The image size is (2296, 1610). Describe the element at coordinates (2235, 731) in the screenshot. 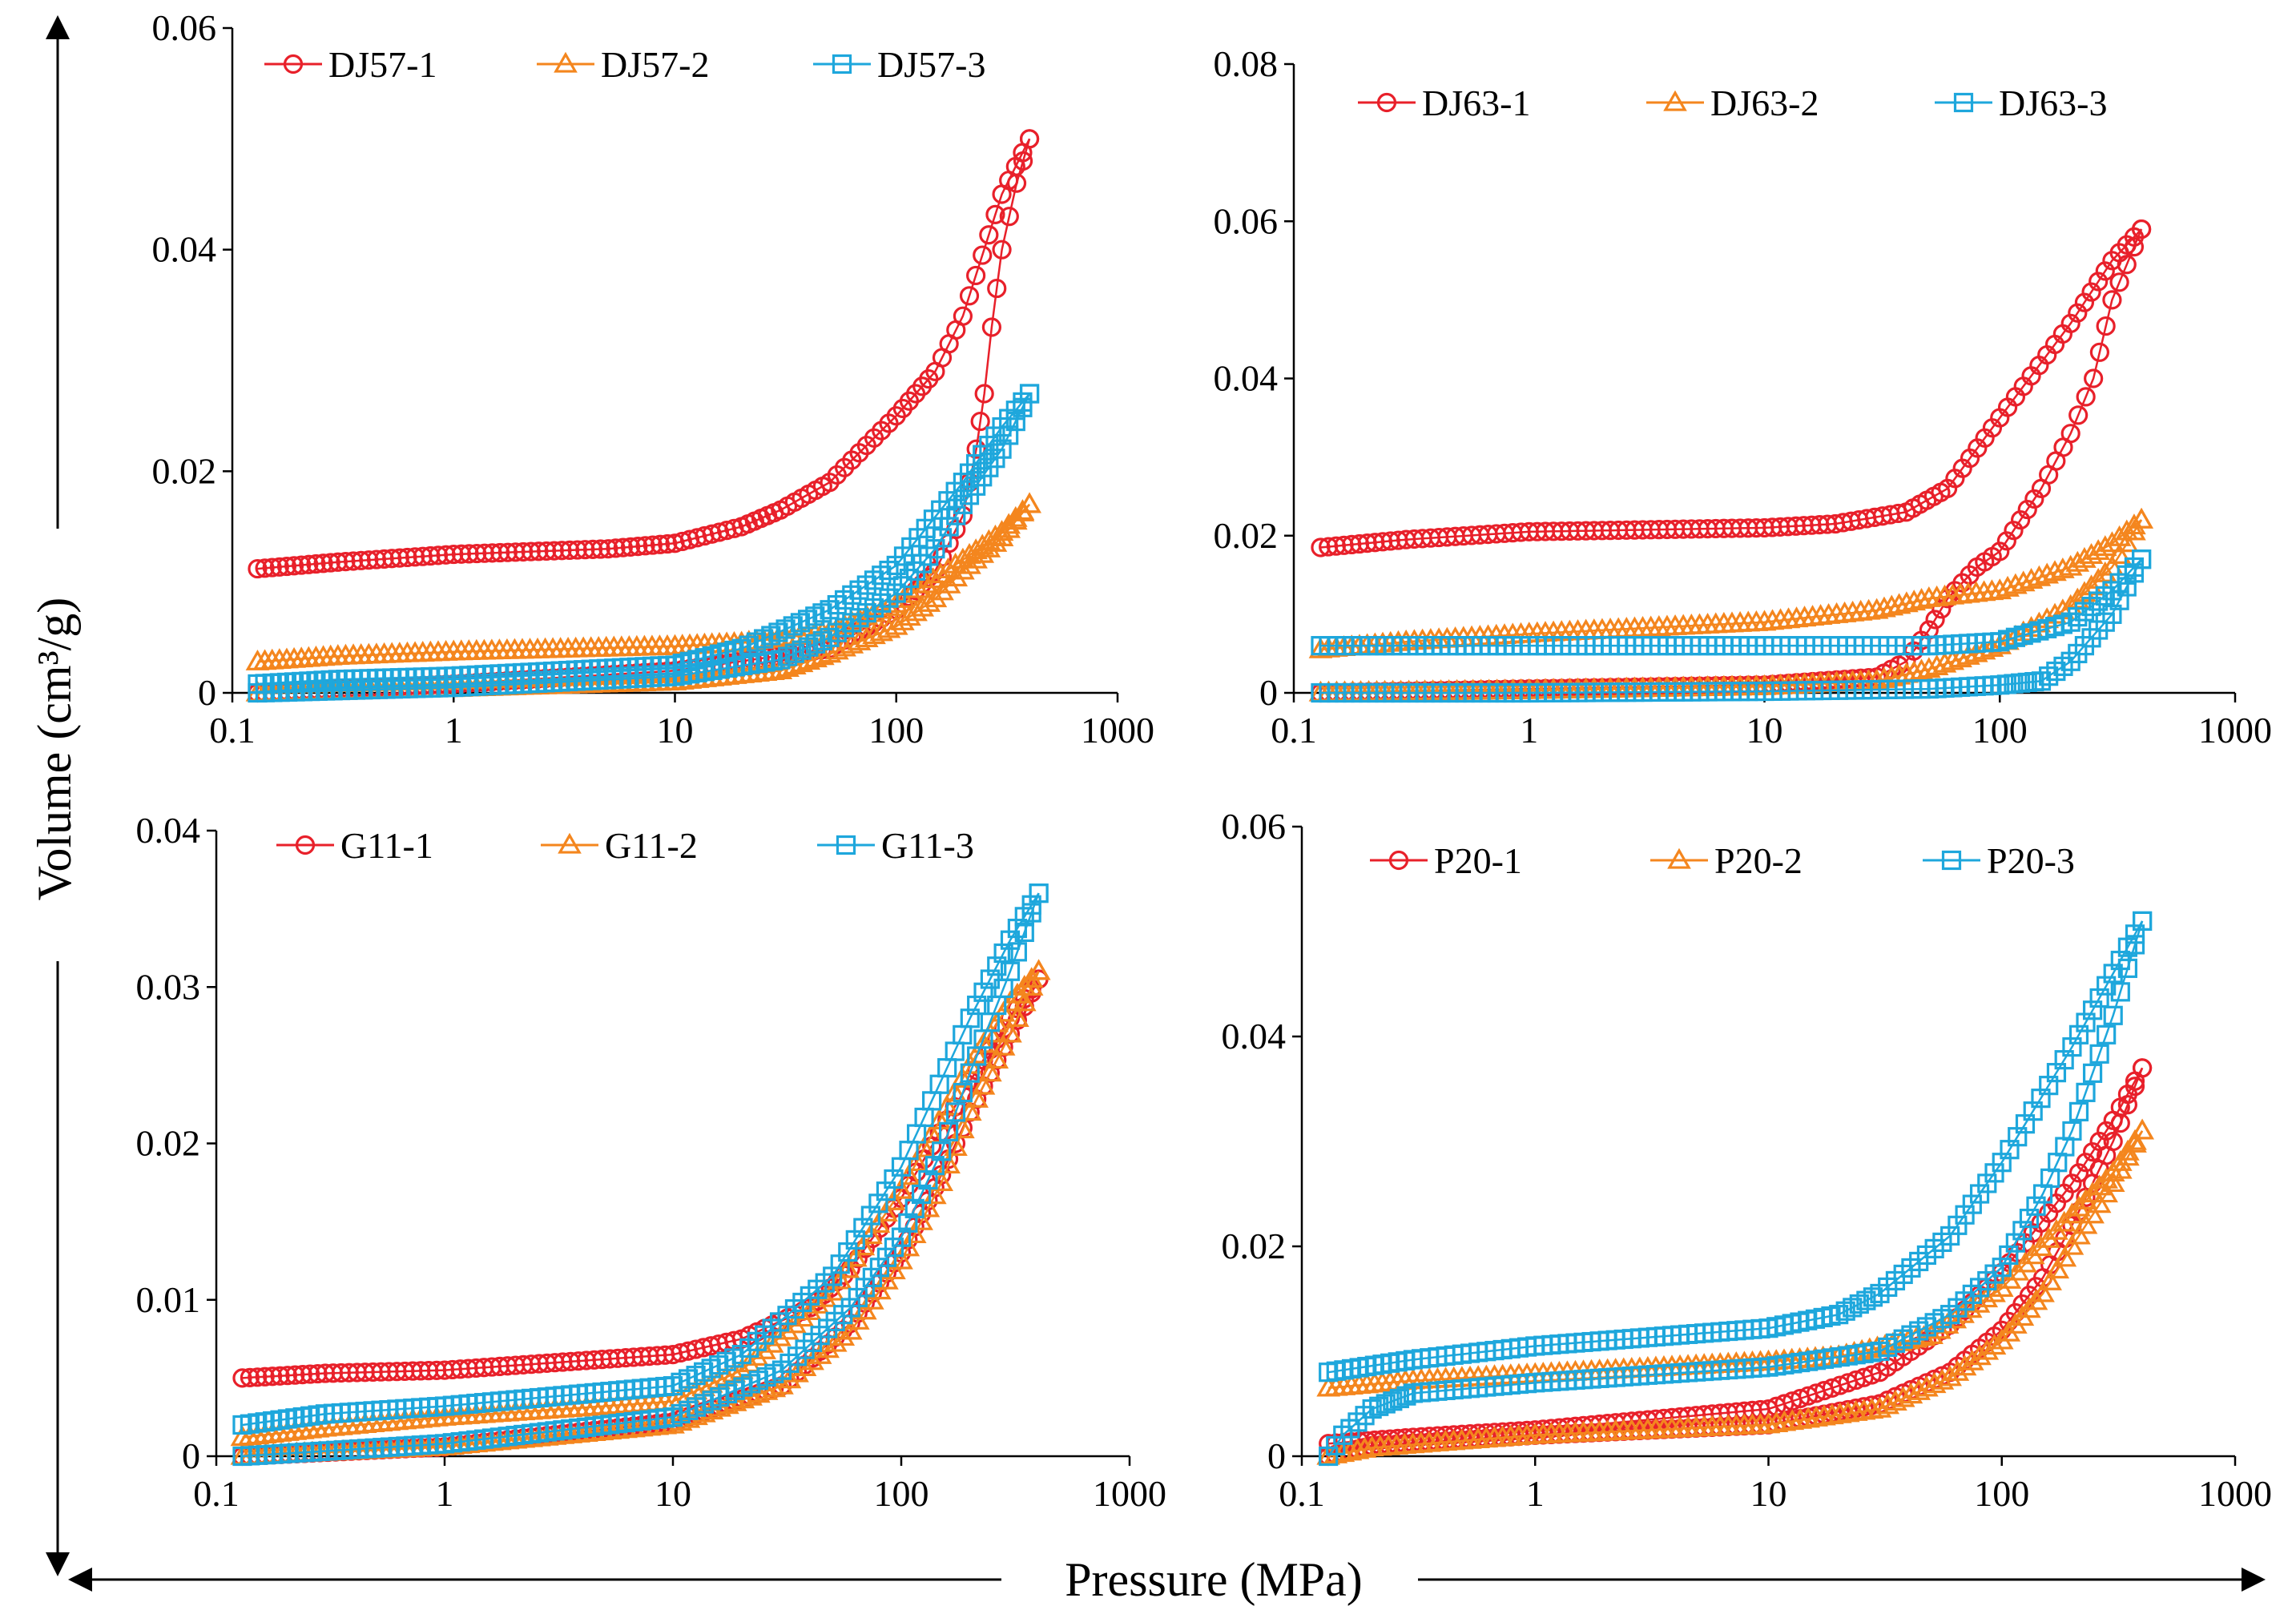

I see `x-tick-label: 1000` at that location.